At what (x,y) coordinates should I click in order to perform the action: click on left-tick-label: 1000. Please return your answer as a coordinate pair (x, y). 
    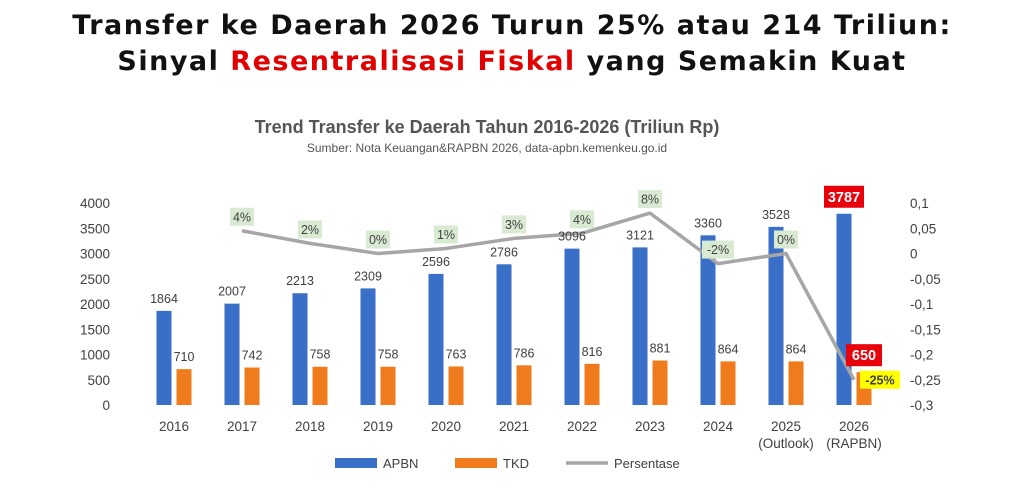
    Looking at the image, I should click on (95, 355).